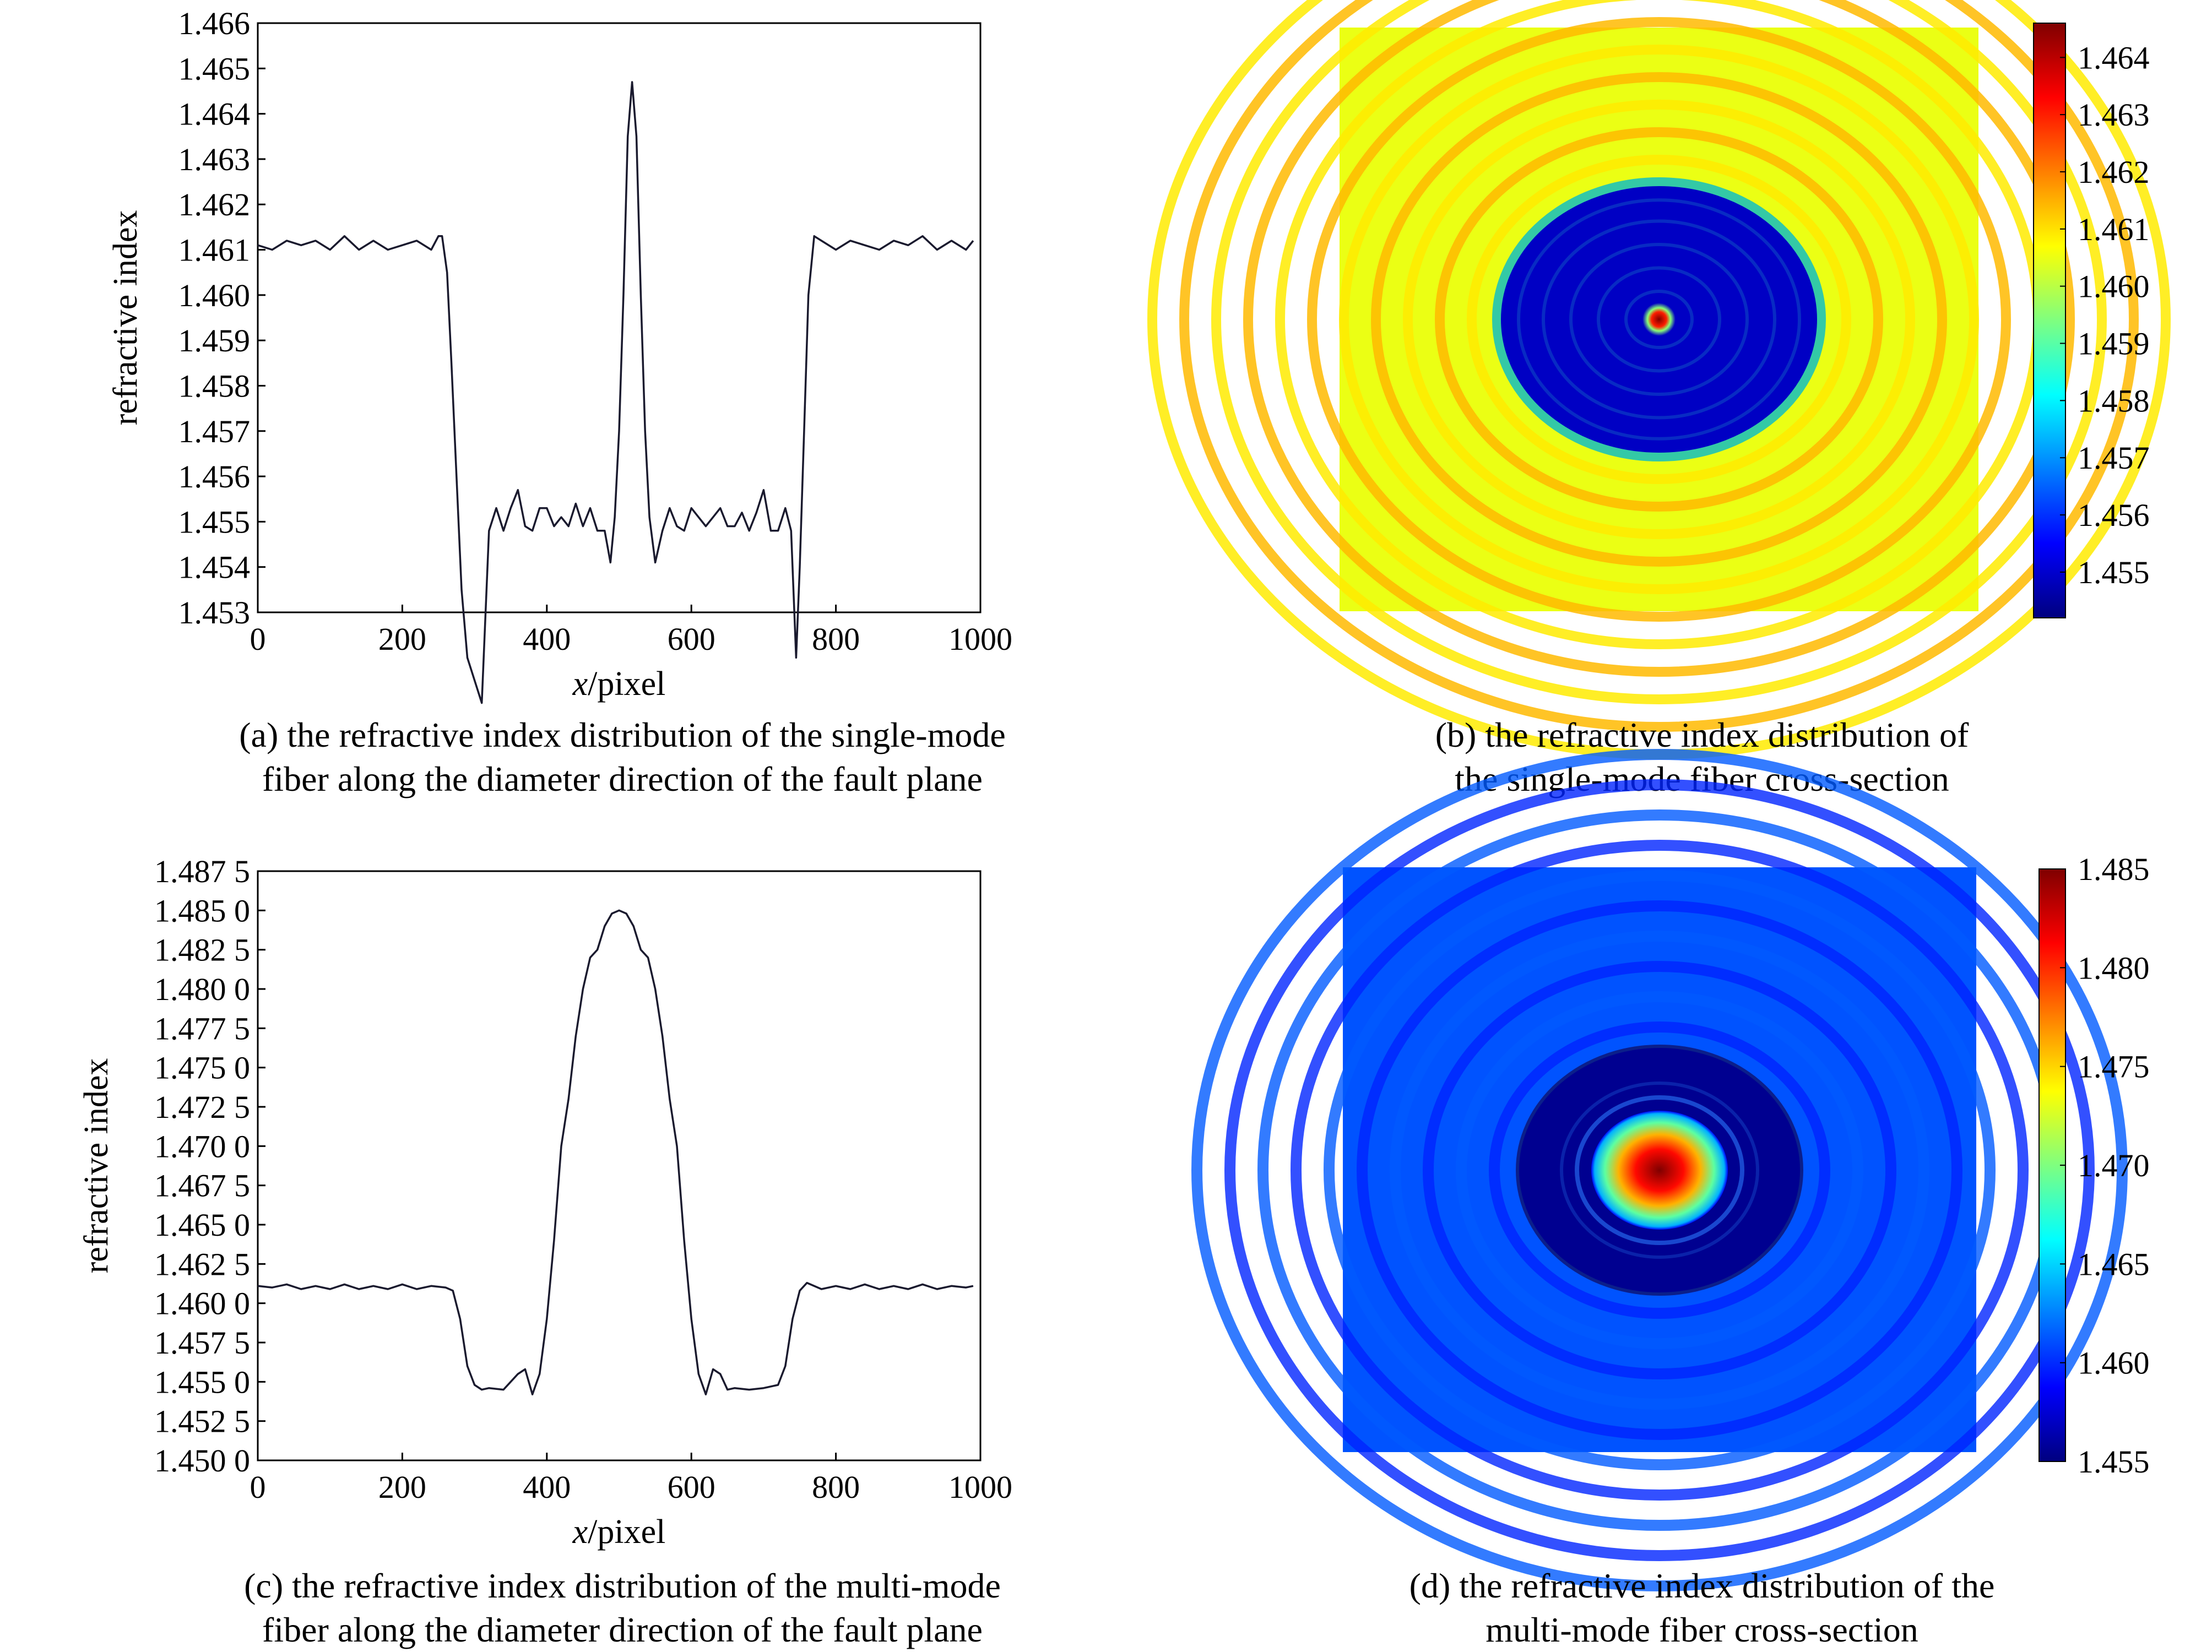  Describe the element at coordinates (2114, 968) in the screenshot. I see `colorbar-tick-label: 1.480` at that location.